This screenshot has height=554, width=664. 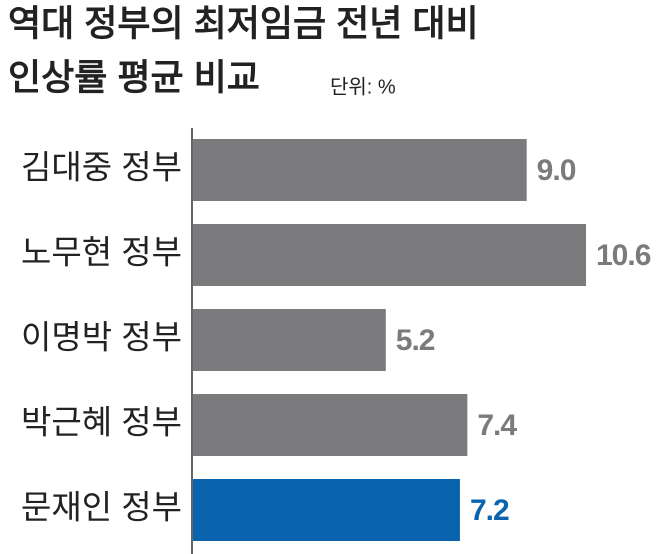 What do you see at coordinates (101, 167) in the screenshot?
I see `category-label: 김대중 정부` at bounding box center [101, 167].